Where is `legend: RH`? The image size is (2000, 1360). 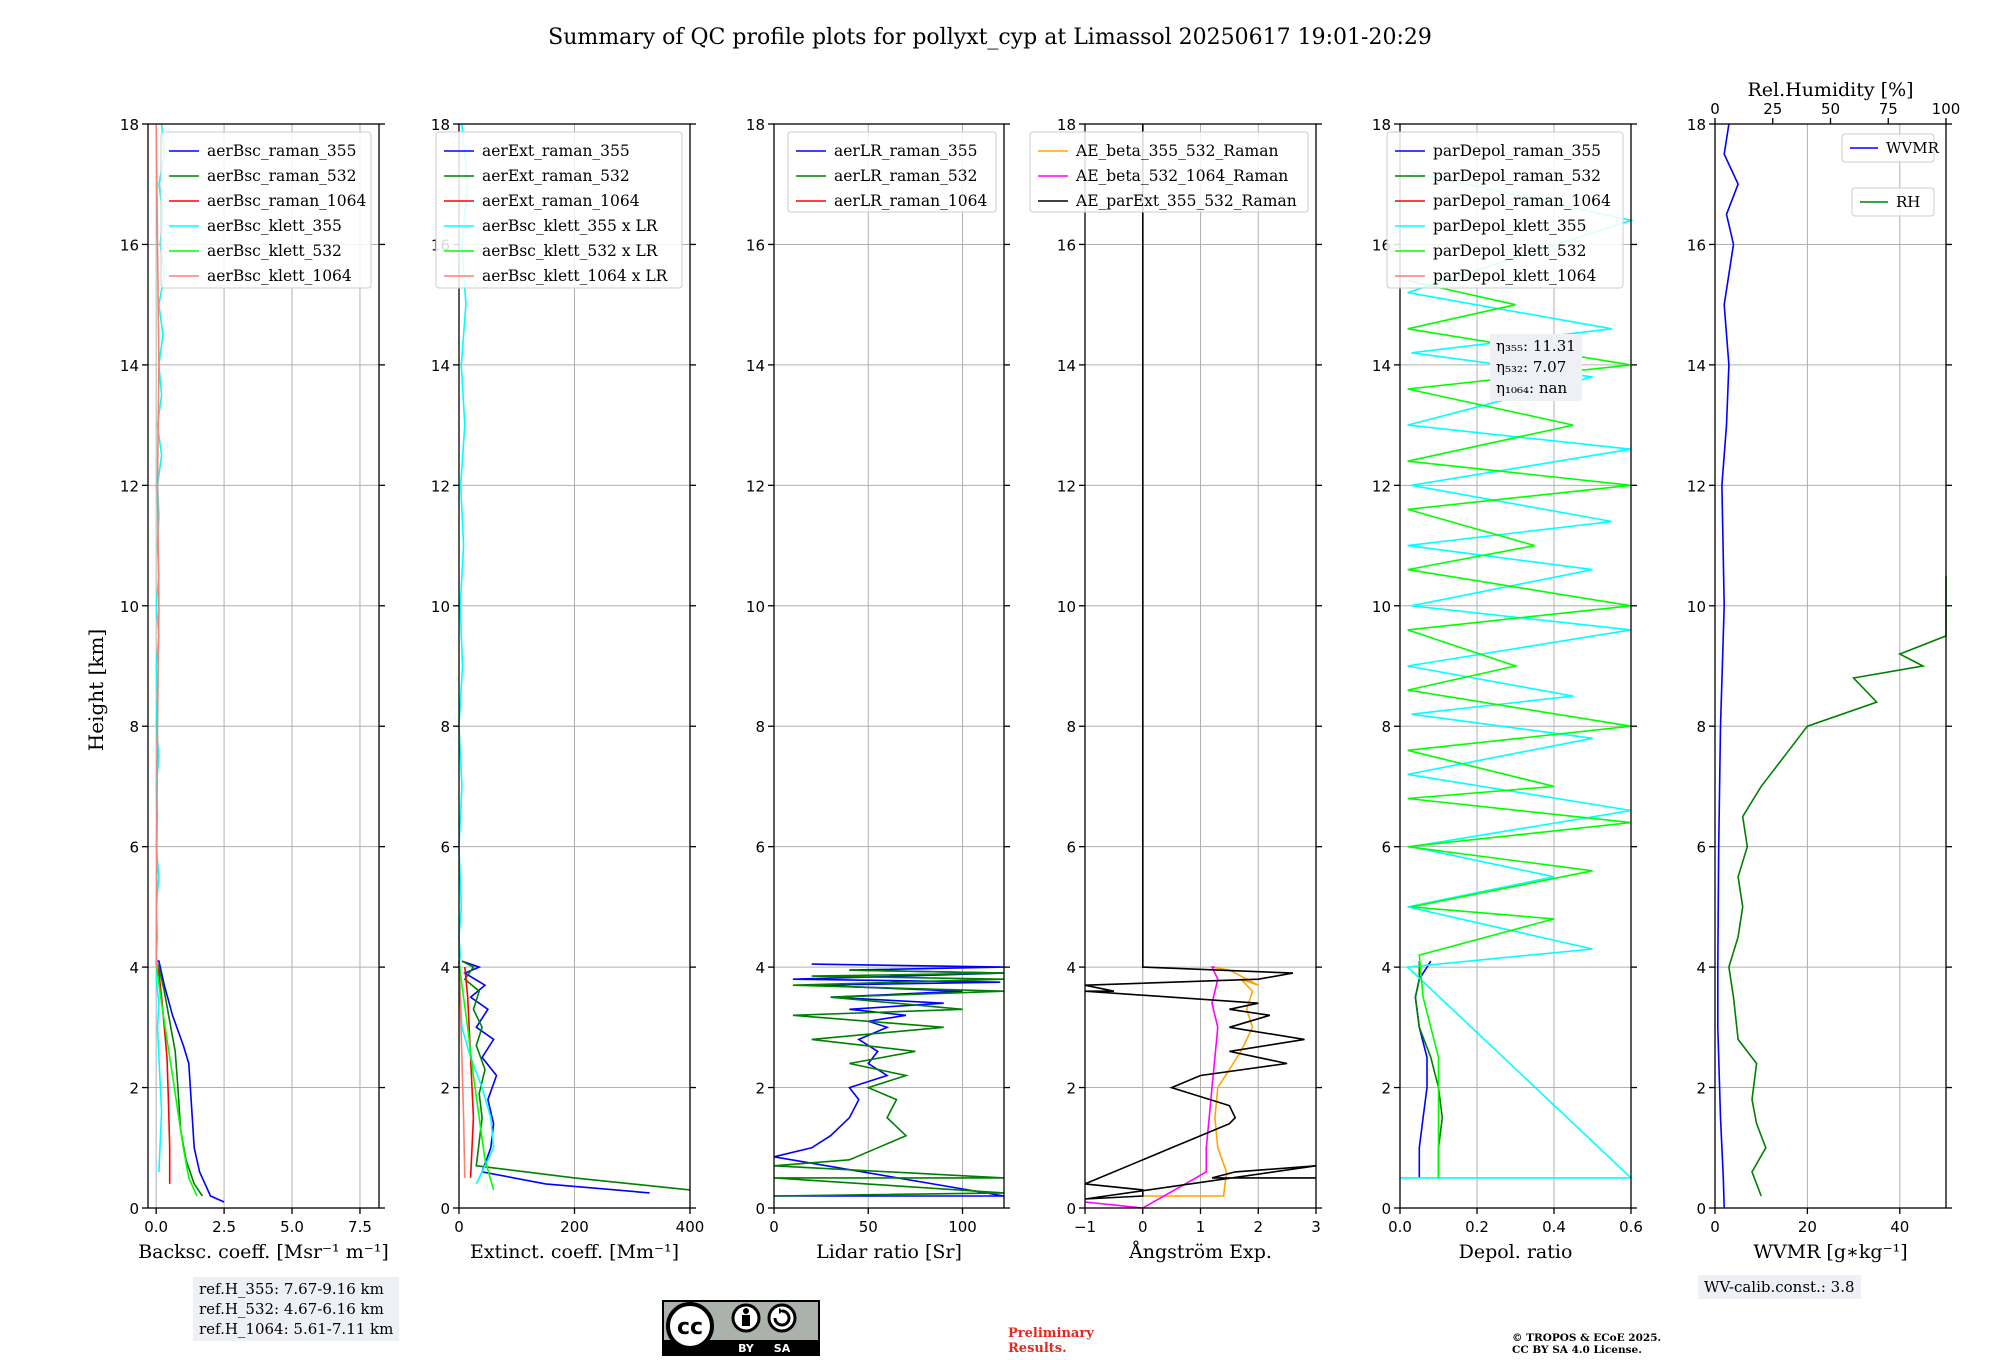
legend: RH is located at coordinates (1893, 202).